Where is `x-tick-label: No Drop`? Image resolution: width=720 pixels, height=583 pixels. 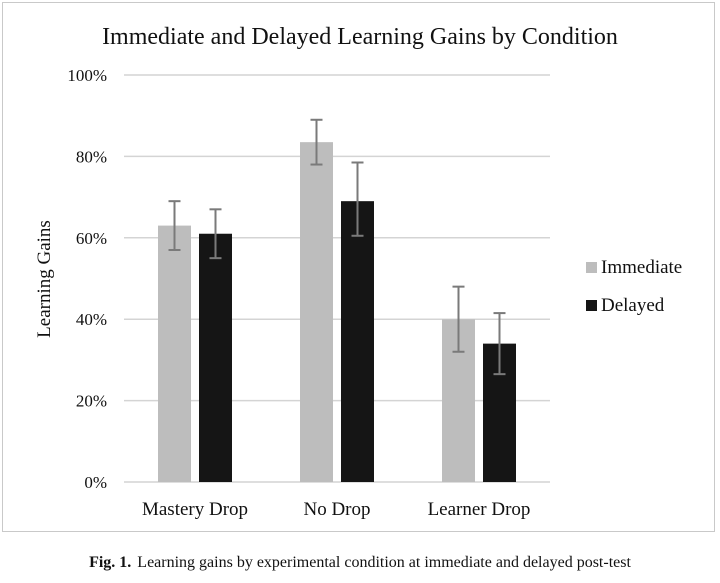
x-tick-label: No Drop is located at coordinates (336, 509).